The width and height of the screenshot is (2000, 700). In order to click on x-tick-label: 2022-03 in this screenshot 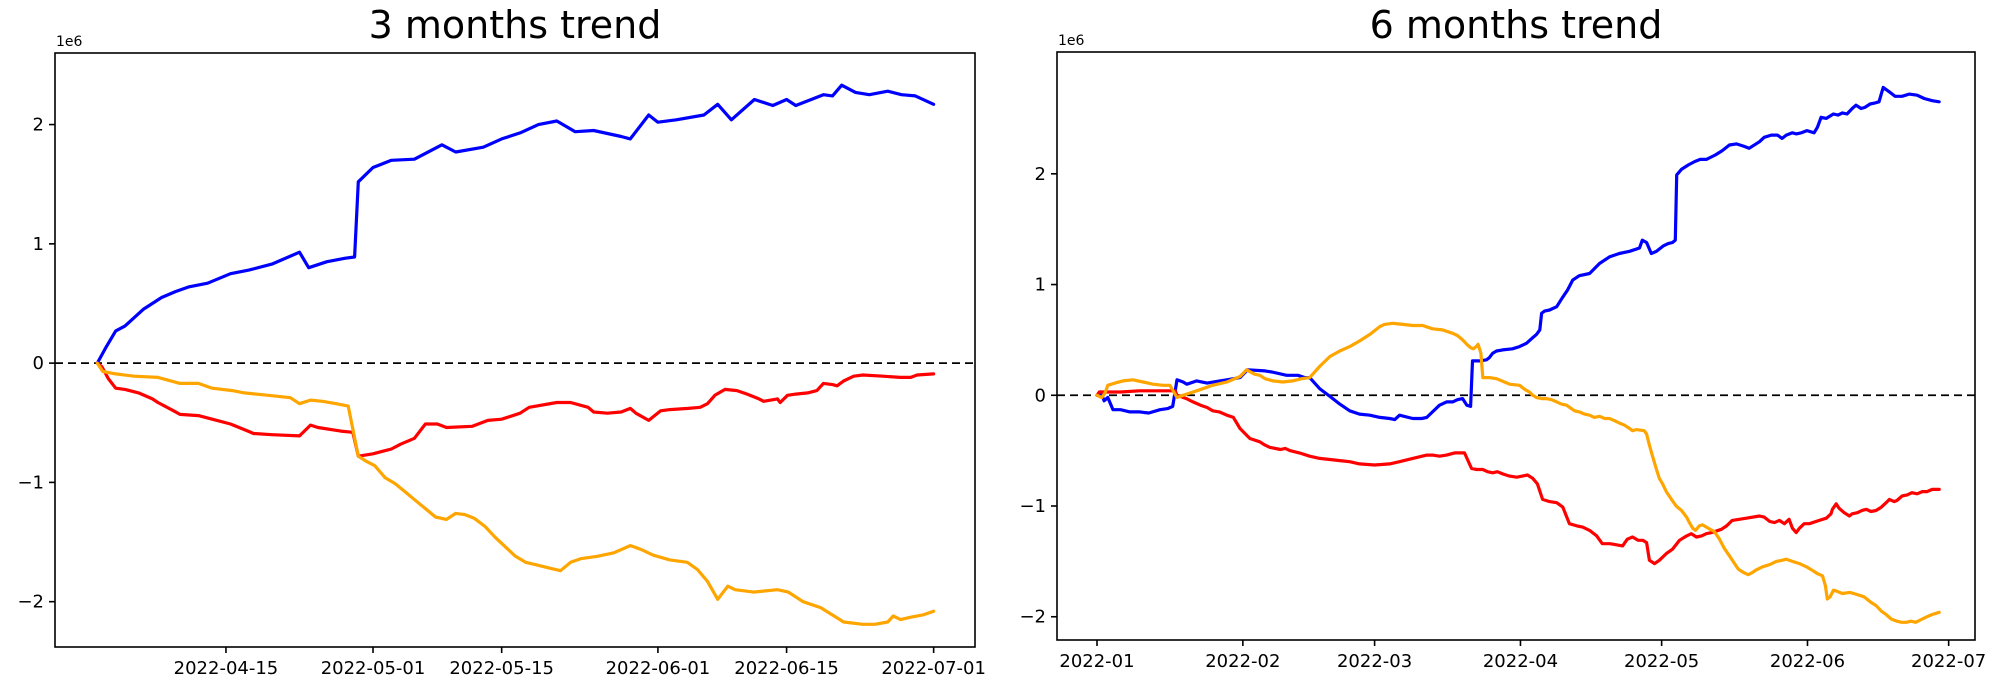, I will do `click(1374, 661)`.